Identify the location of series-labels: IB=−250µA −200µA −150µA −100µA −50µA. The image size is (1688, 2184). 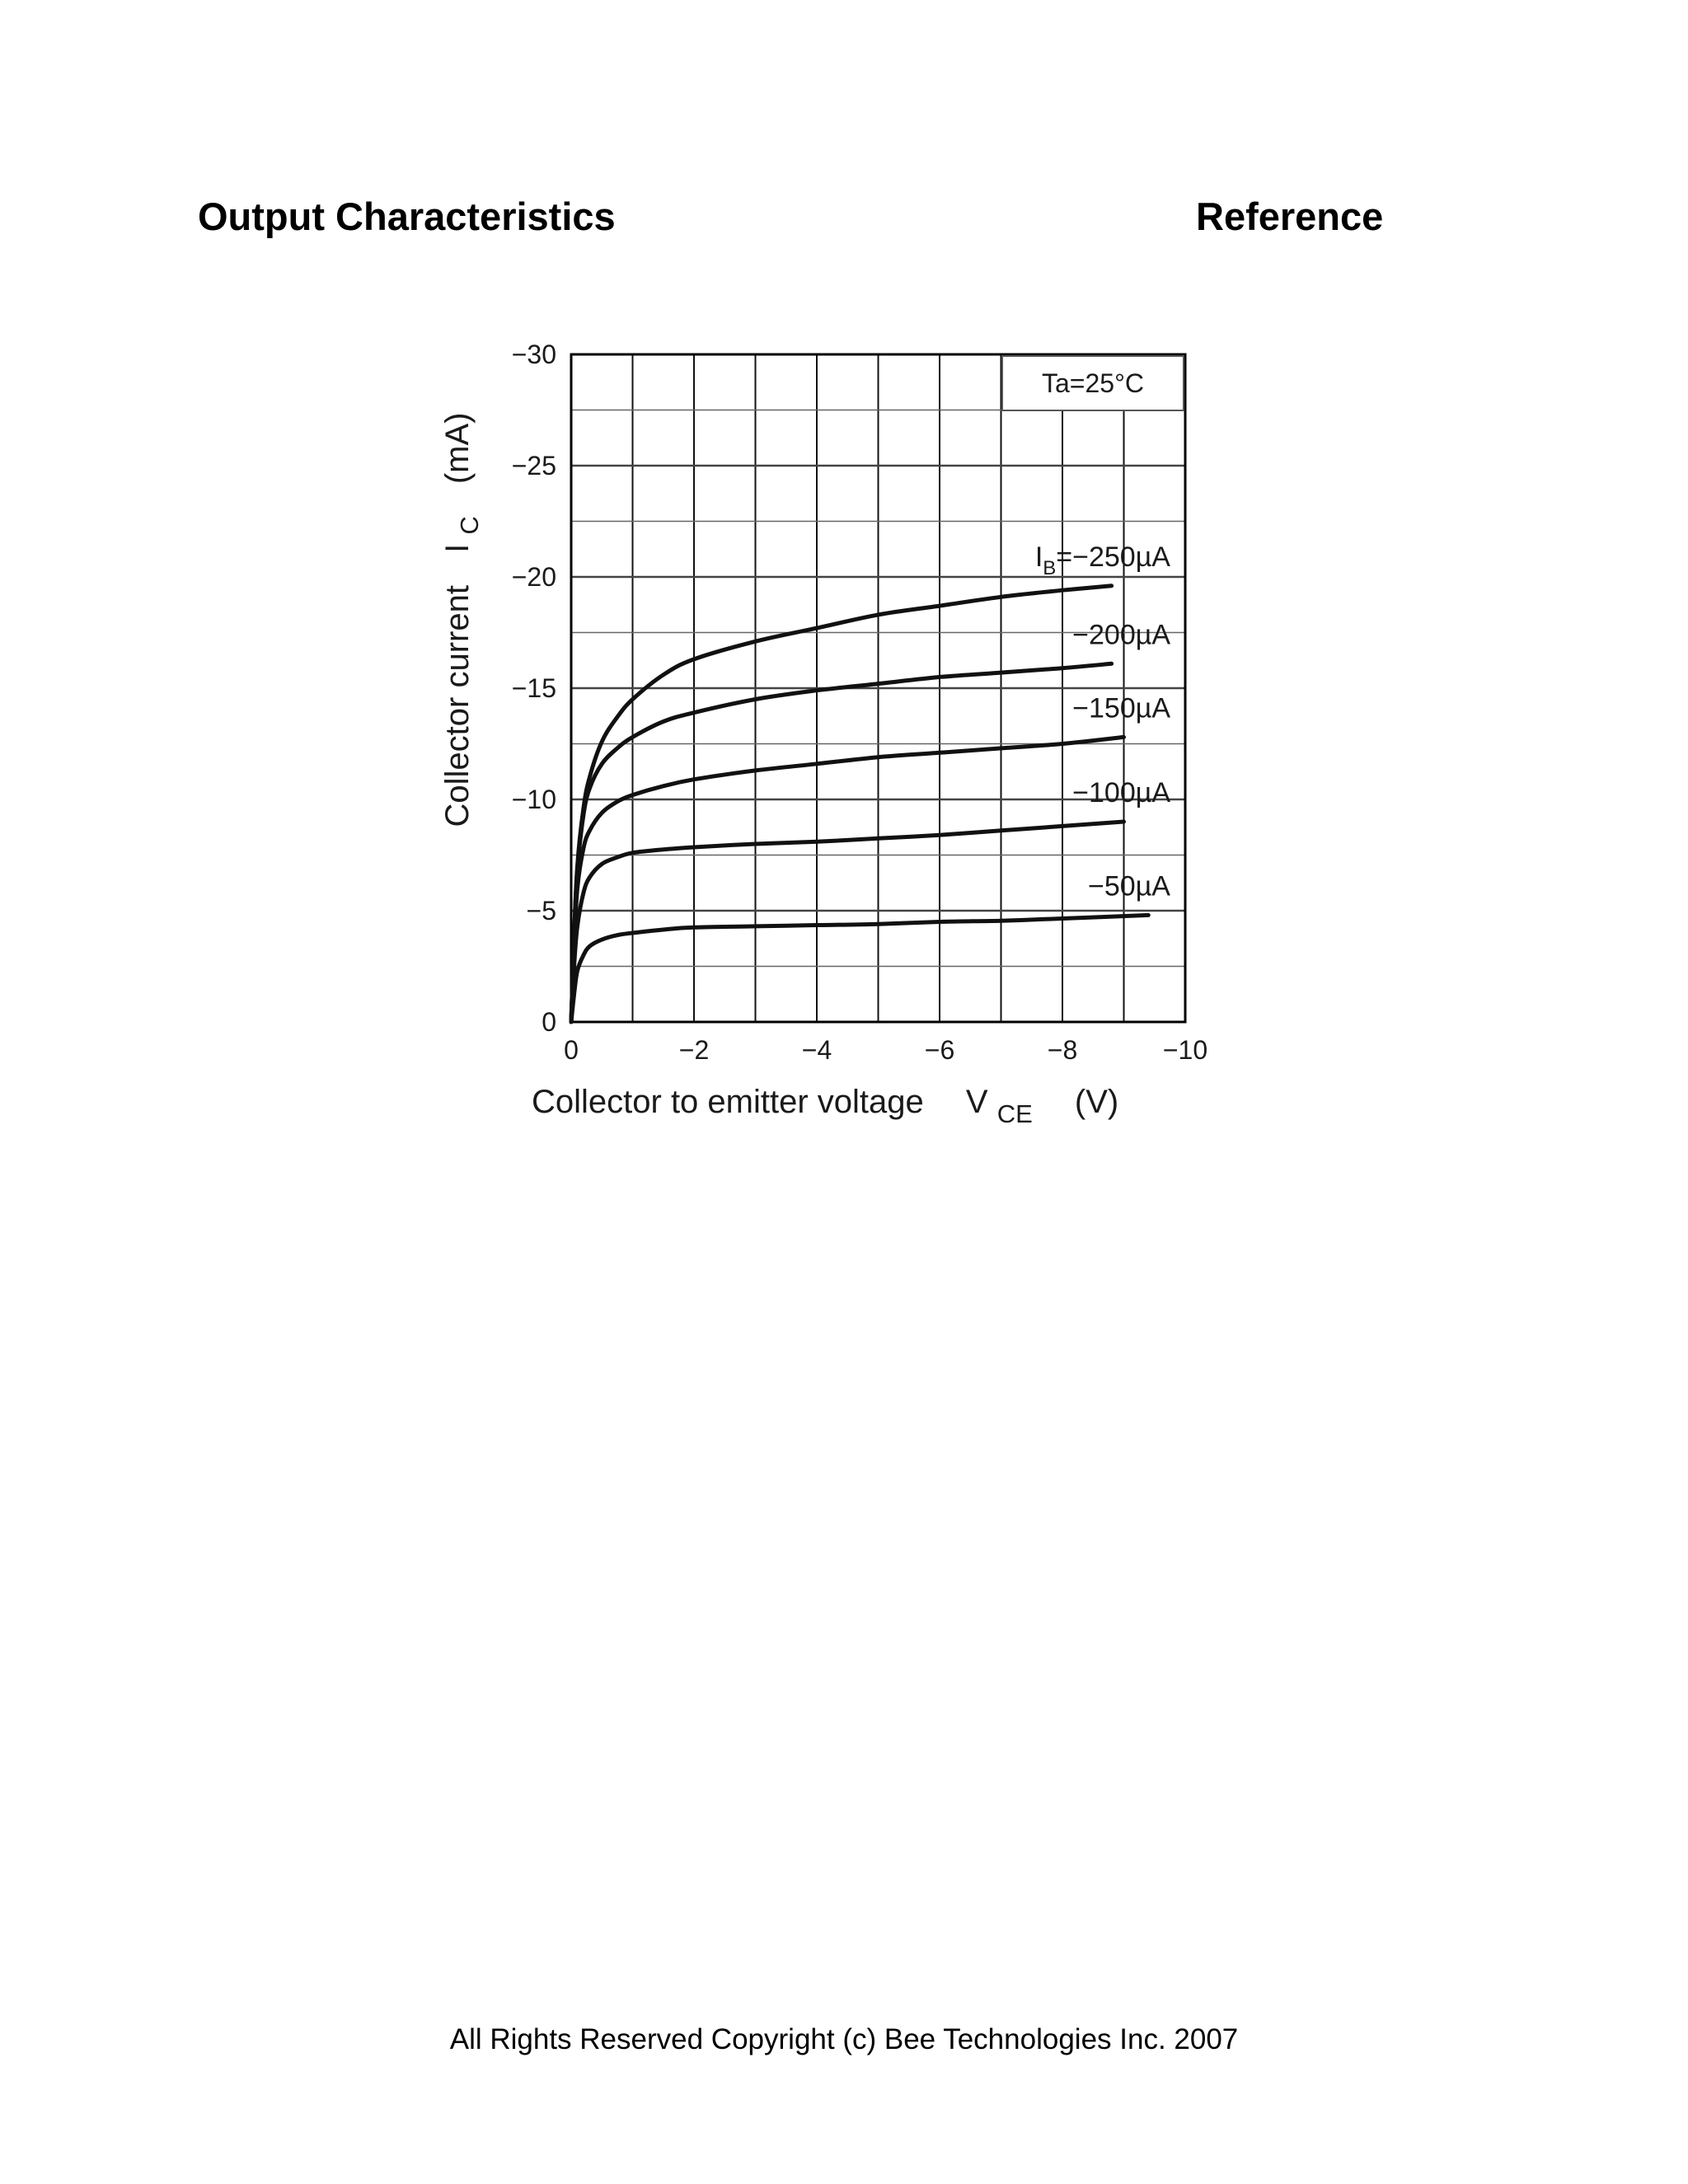
(1103, 721).